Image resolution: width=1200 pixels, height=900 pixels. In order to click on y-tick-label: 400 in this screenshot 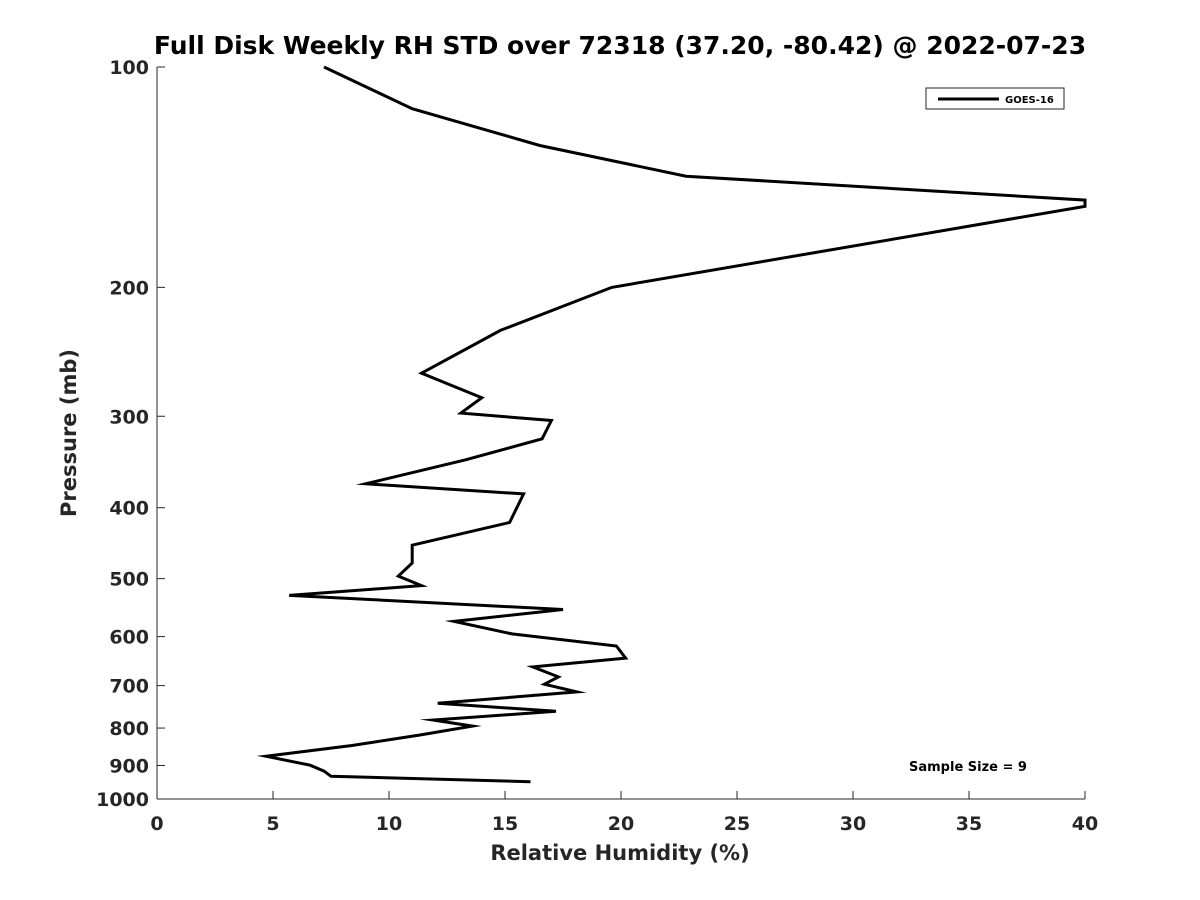, I will do `click(129, 509)`.